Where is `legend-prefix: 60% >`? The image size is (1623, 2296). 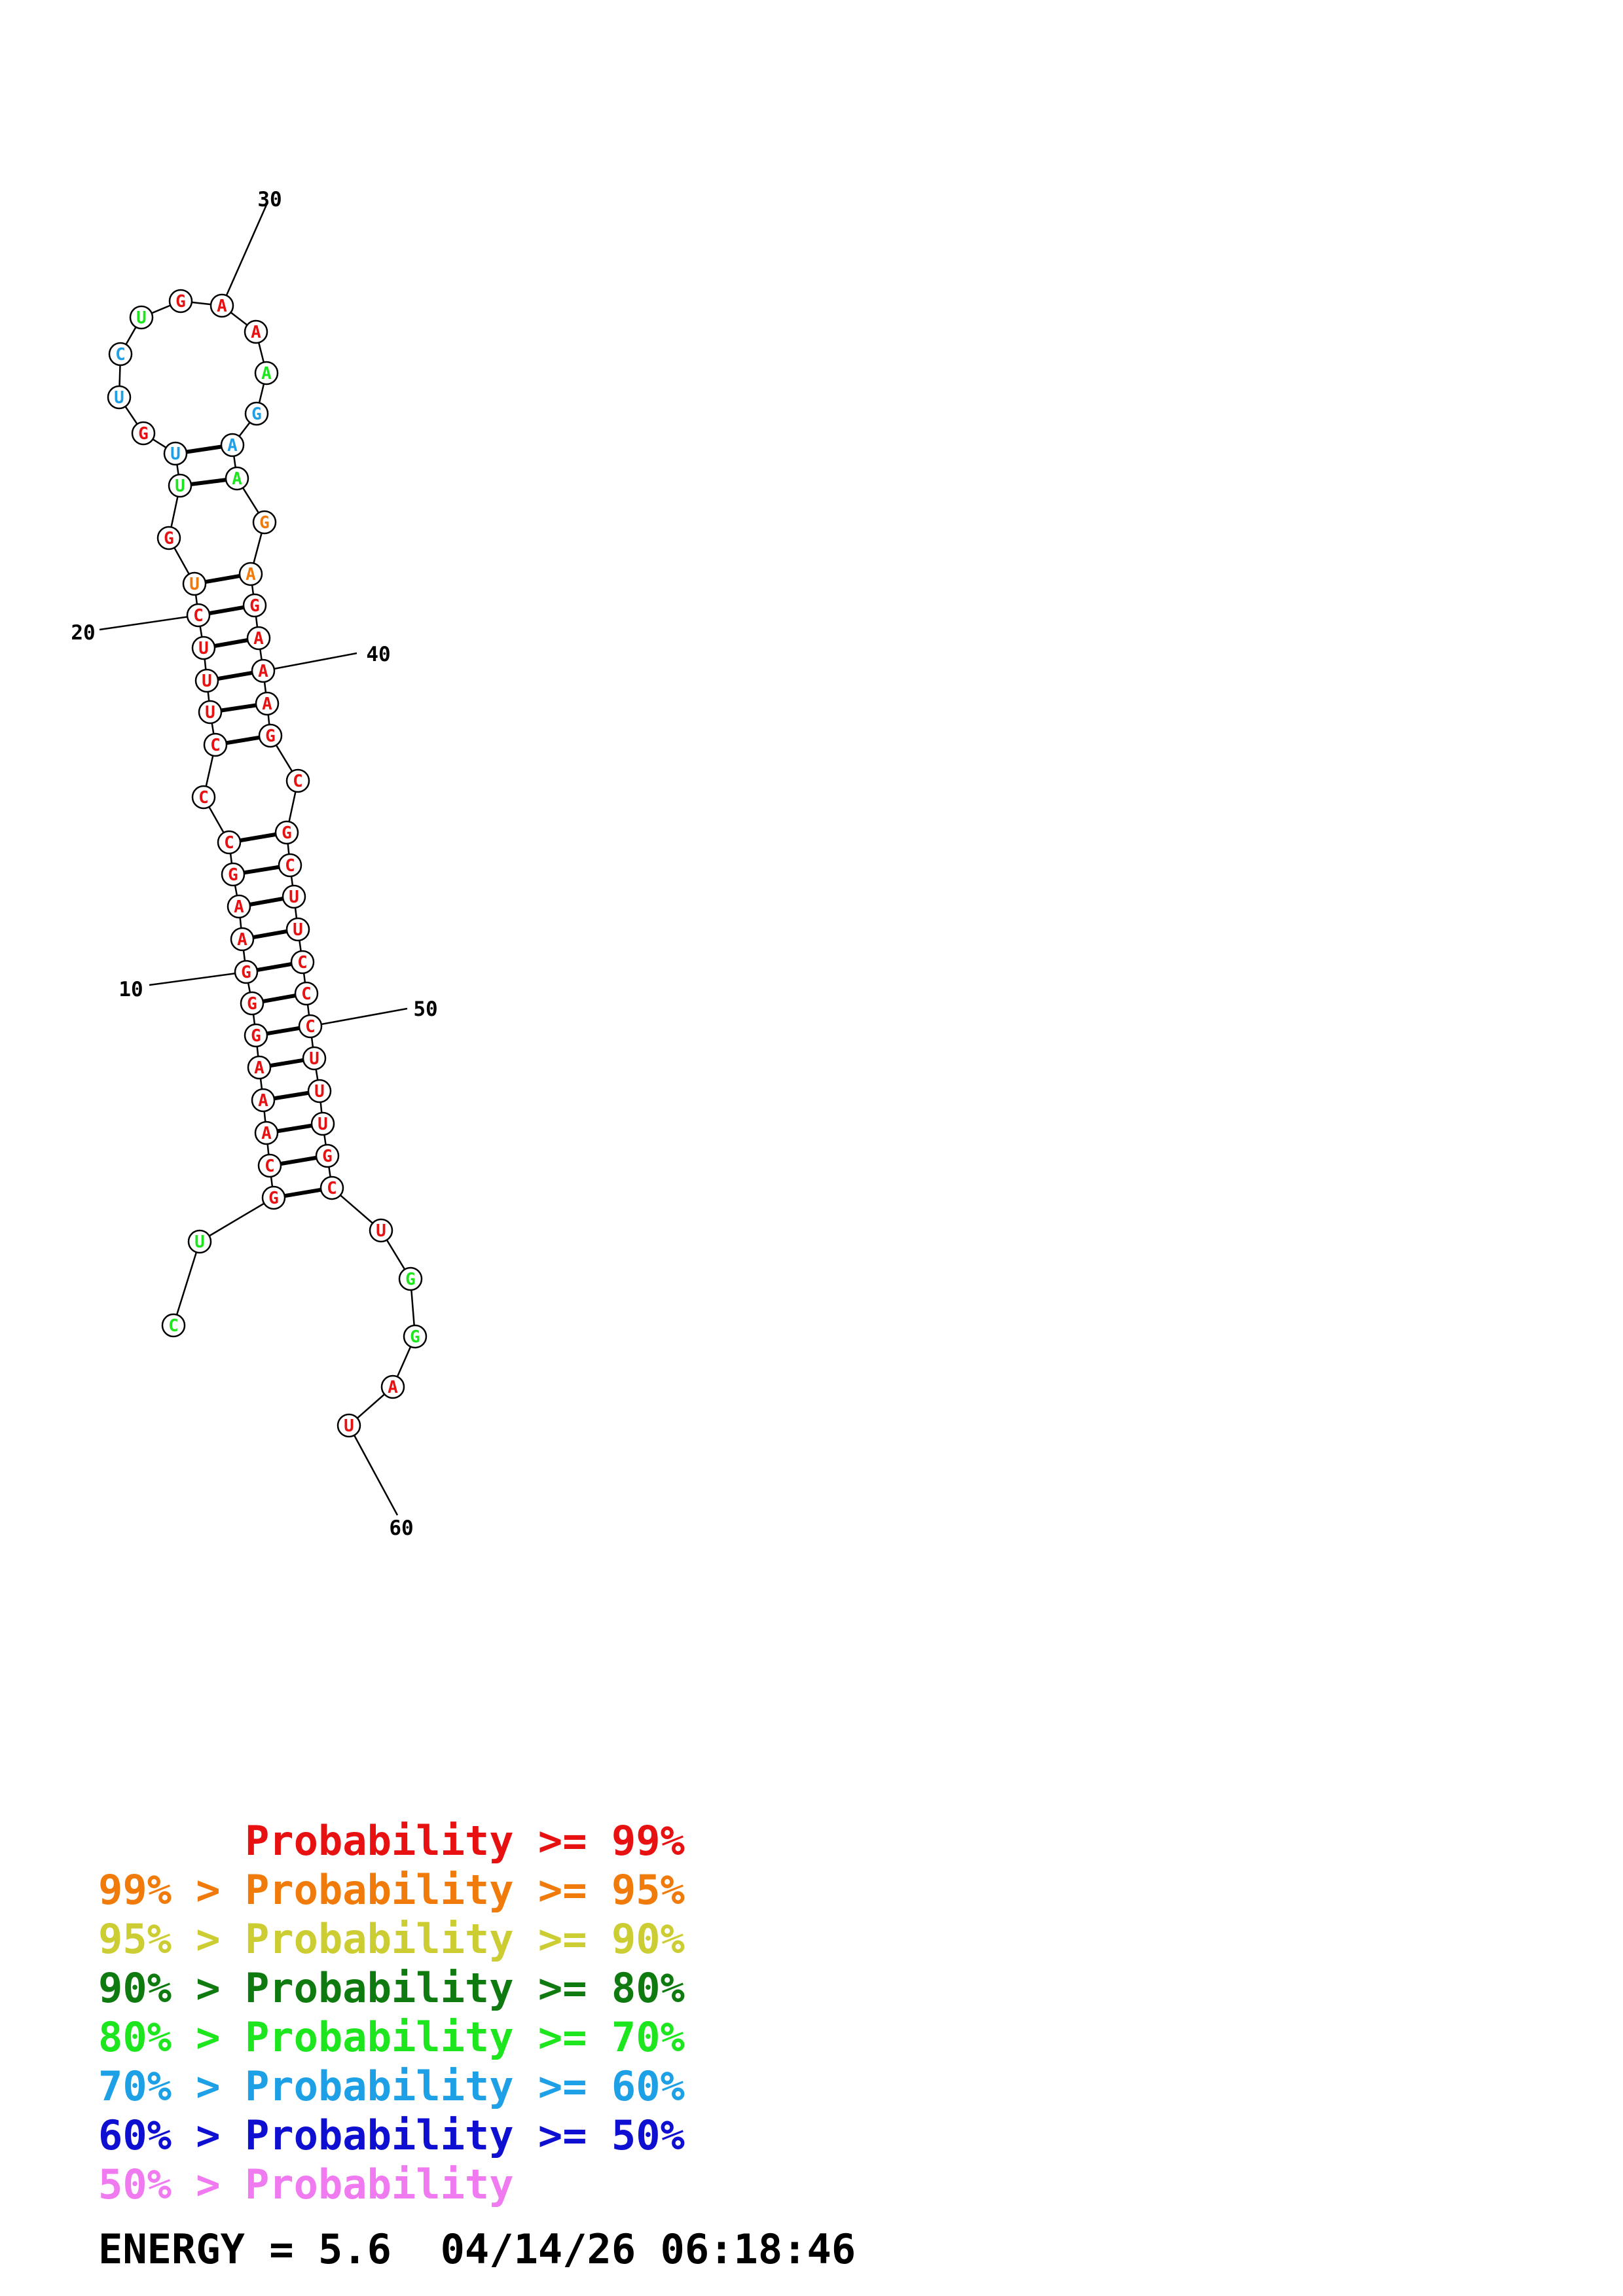
legend-prefix: 60% > is located at coordinates (171, 2135).